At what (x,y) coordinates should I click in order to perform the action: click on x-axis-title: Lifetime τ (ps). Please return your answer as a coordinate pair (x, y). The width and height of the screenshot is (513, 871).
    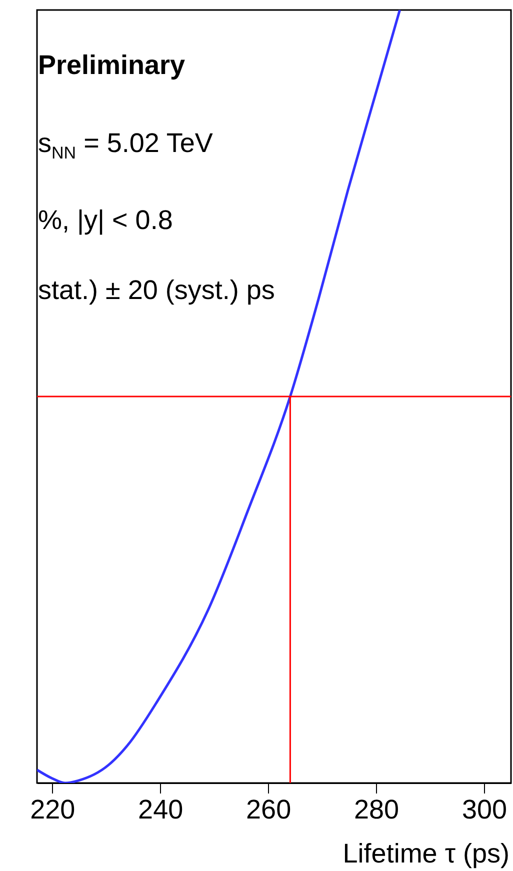
    Looking at the image, I should click on (426, 853).